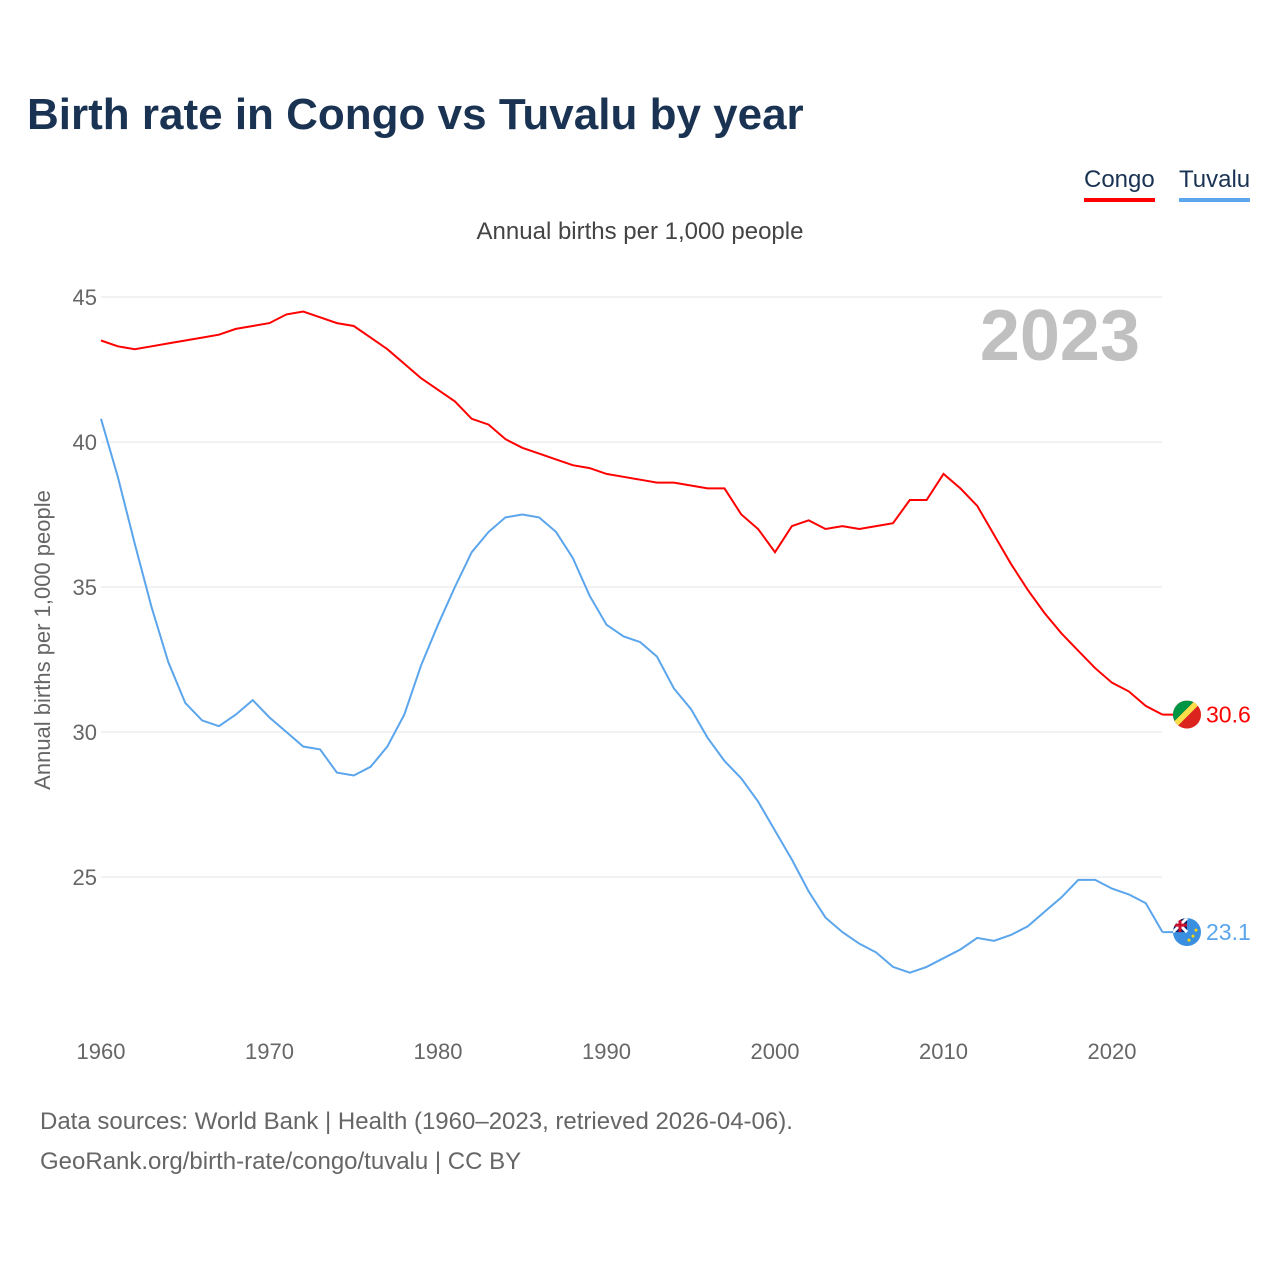 The image size is (1280, 1280). What do you see at coordinates (415, 114) in the screenshot?
I see `chart-title: Birth rate in Congo vs Tuvalu by year` at bounding box center [415, 114].